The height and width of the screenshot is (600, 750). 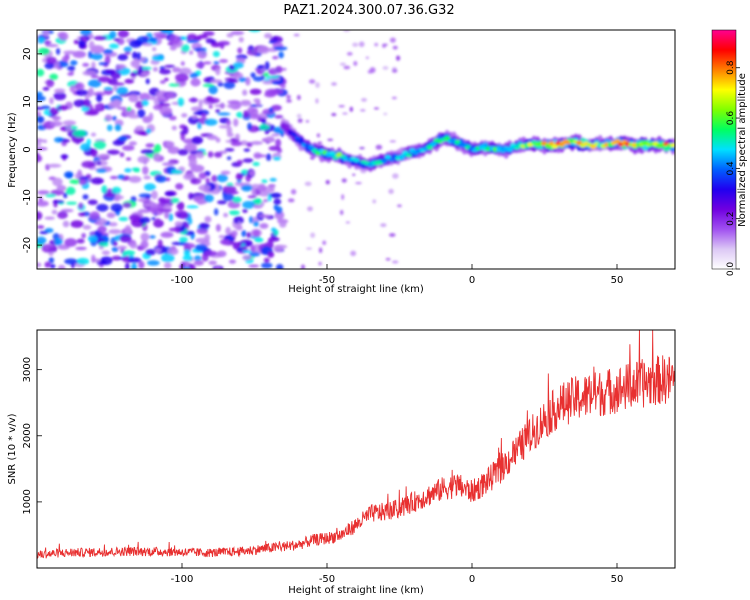 What do you see at coordinates (731, 67) in the screenshot?
I see `colorbar-tick-label: 0.8` at bounding box center [731, 67].